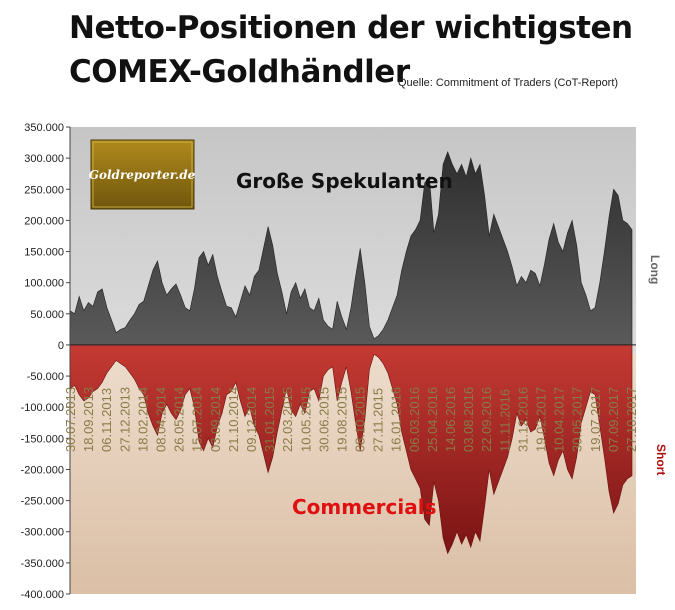  What do you see at coordinates (215, 419) in the screenshot?
I see `x-tick-label: 03.09.2014` at bounding box center [215, 419].